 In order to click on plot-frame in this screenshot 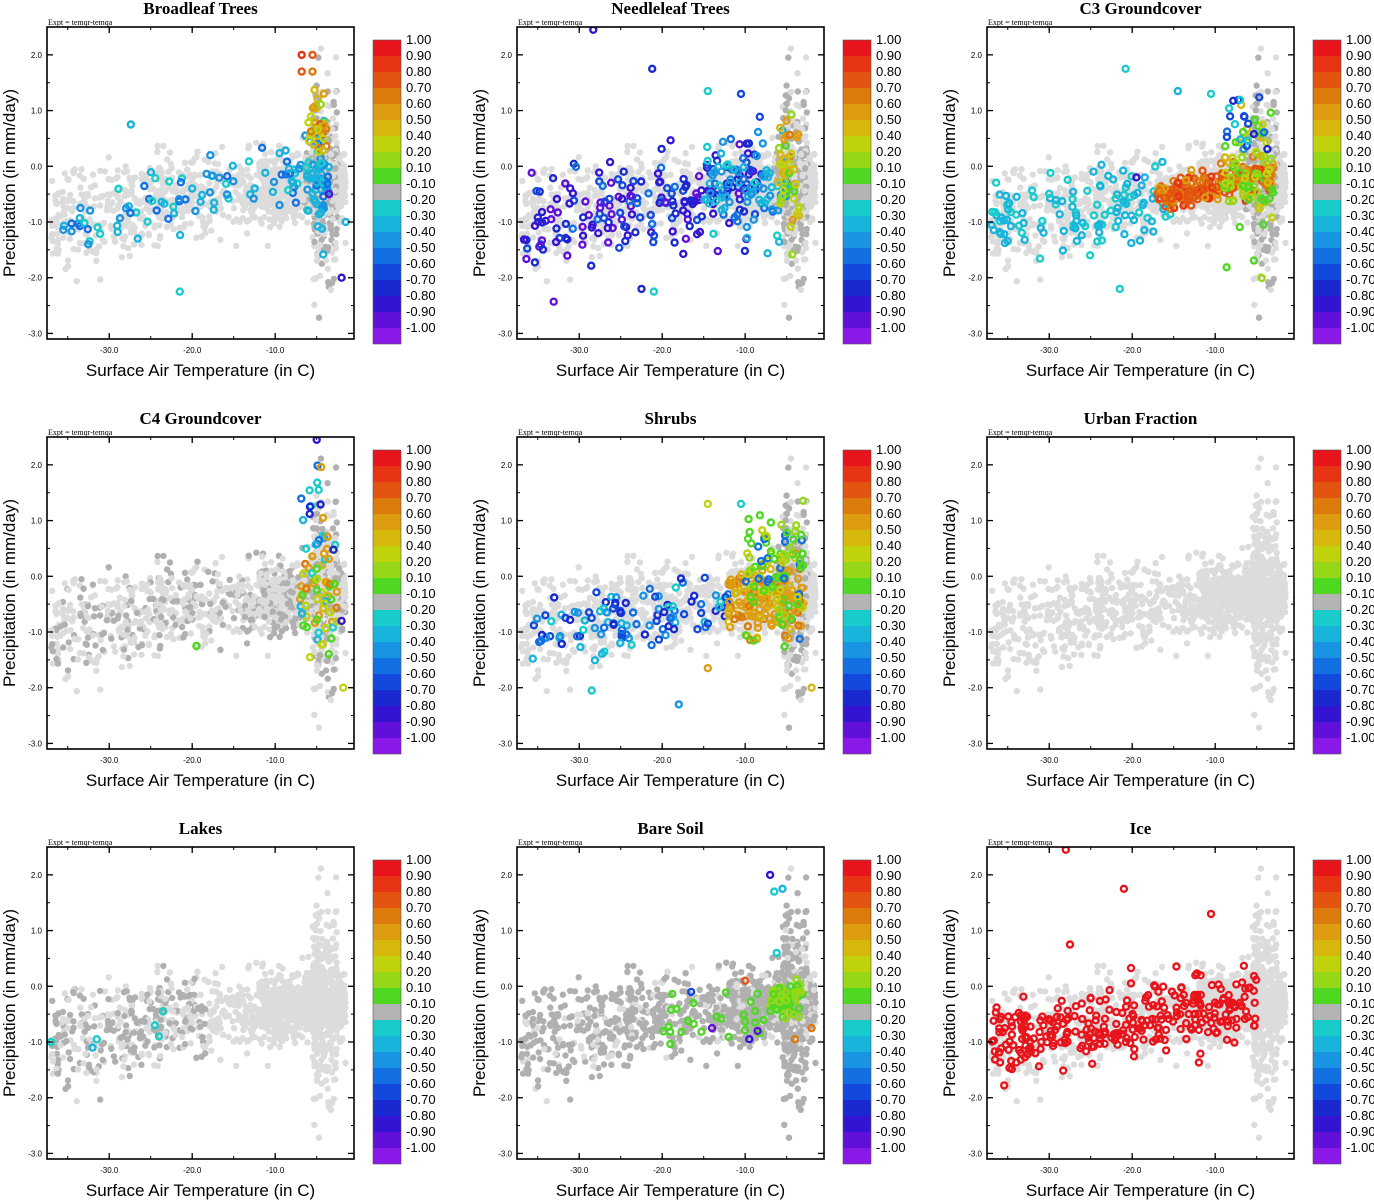, I will do `click(670, 183)`.